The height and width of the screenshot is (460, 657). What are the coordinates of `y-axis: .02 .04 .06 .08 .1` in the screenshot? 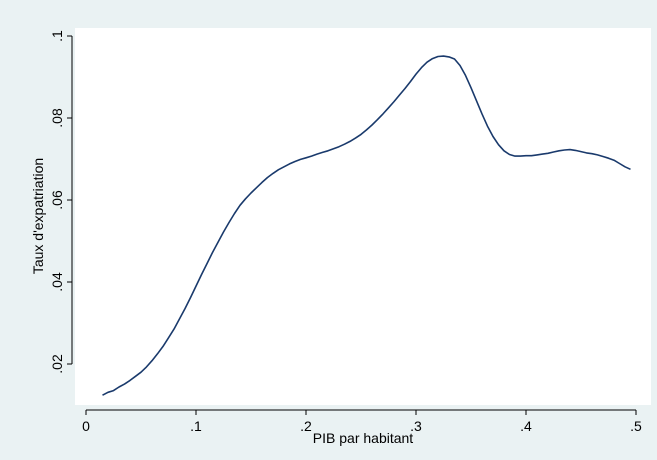 It's located at (61, 202).